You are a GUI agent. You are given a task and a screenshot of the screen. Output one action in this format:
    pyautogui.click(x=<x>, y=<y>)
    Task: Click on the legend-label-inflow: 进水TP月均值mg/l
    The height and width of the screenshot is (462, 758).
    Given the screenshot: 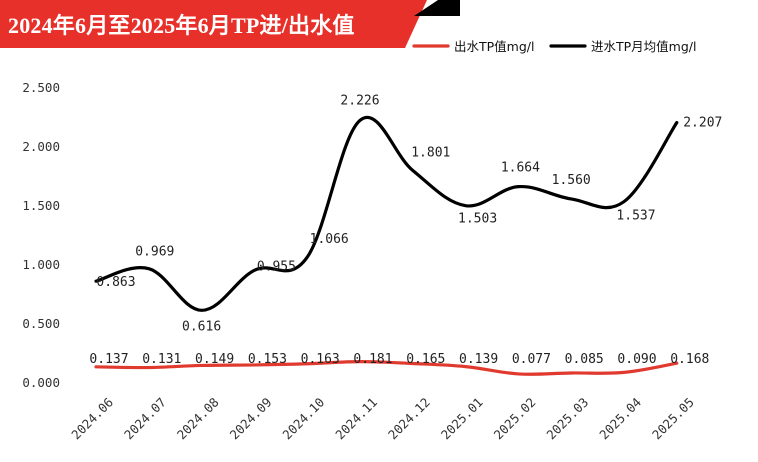 What is the action you would take?
    pyautogui.click(x=643, y=46)
    